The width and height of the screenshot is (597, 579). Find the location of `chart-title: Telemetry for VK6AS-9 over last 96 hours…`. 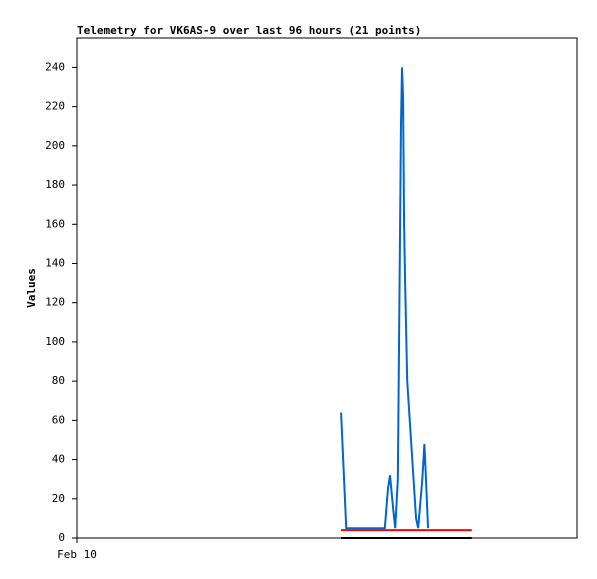

chart-title: Telemetry for VK6AS-9 over last 96 hours… is located at coordinates (249, 30).